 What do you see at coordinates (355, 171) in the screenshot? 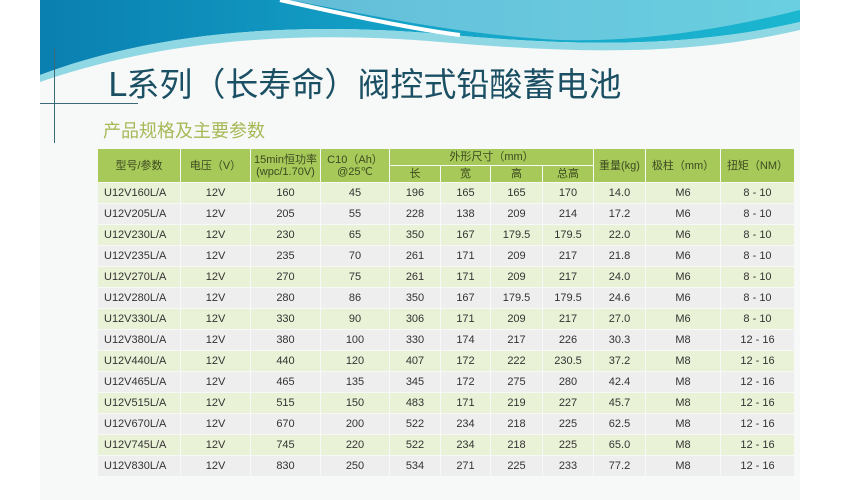
I see `header-capacity-line2: @25℃` at bounding box center [355, 171].